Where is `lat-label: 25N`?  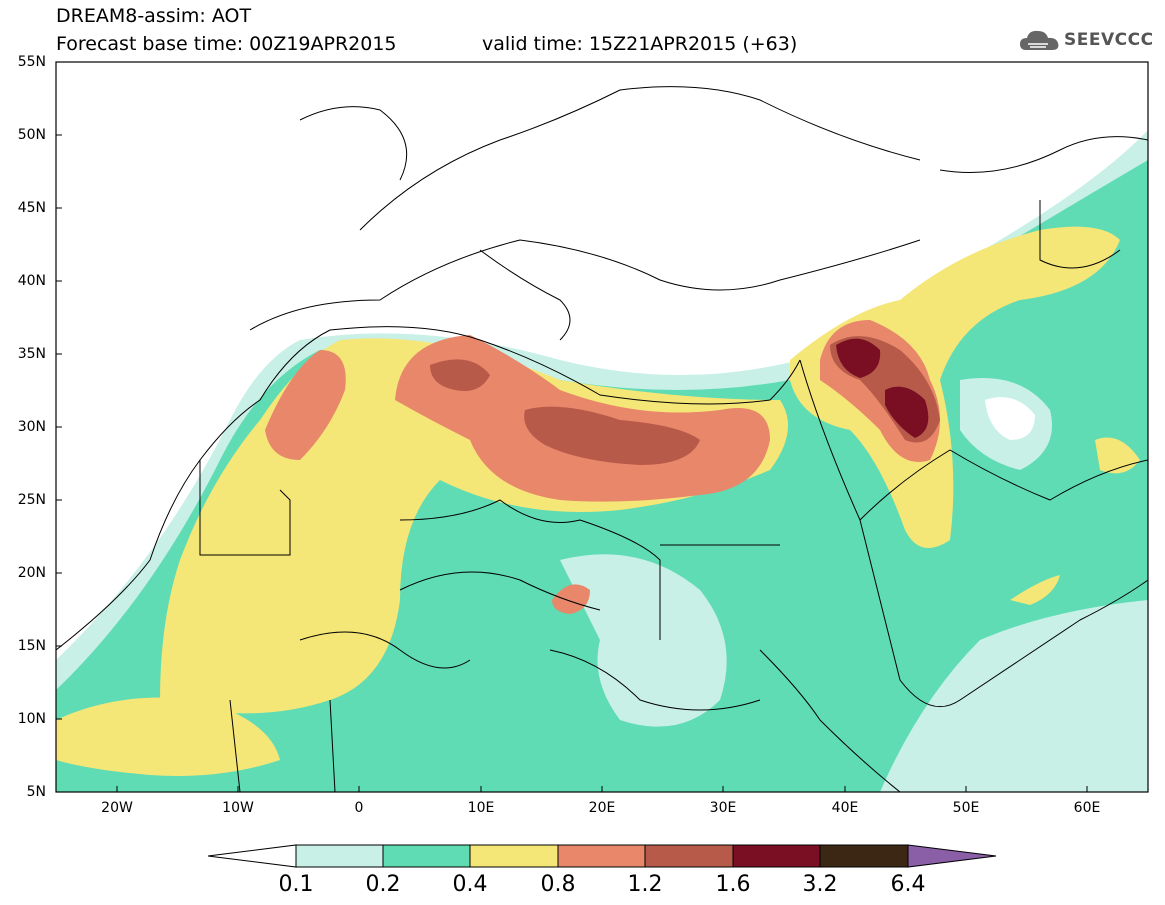
lat-label: 25N is located at coordinates (31, 500).